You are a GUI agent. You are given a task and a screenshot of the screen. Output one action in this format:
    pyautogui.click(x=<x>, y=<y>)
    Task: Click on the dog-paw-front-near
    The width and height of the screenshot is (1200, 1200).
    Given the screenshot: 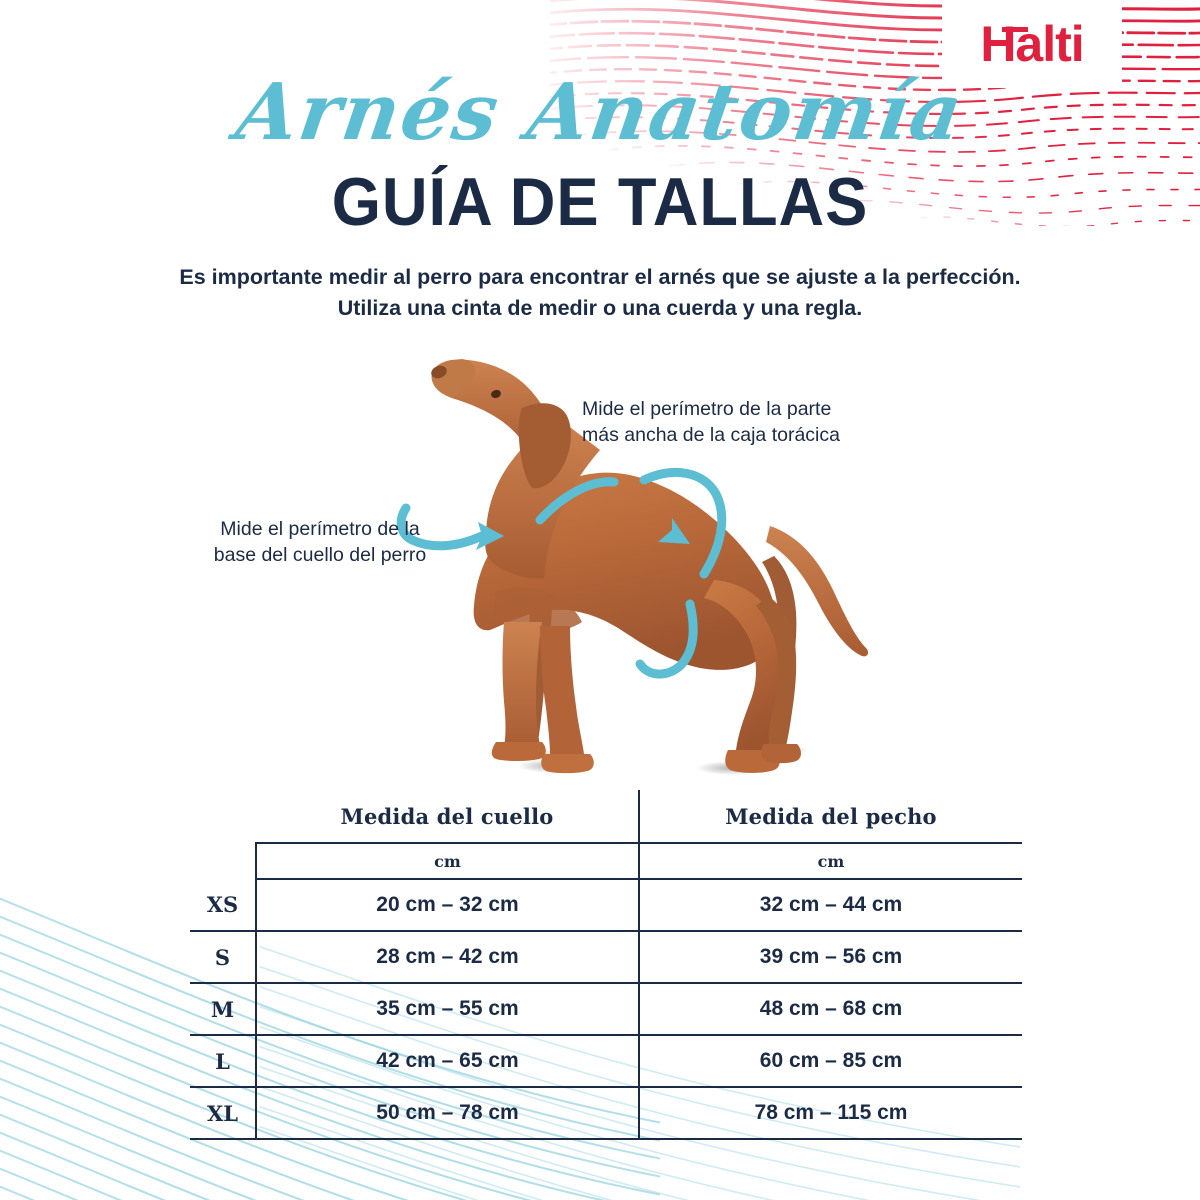 What is the action you would take?
    pyautogui.click(x=518, y=751)
    